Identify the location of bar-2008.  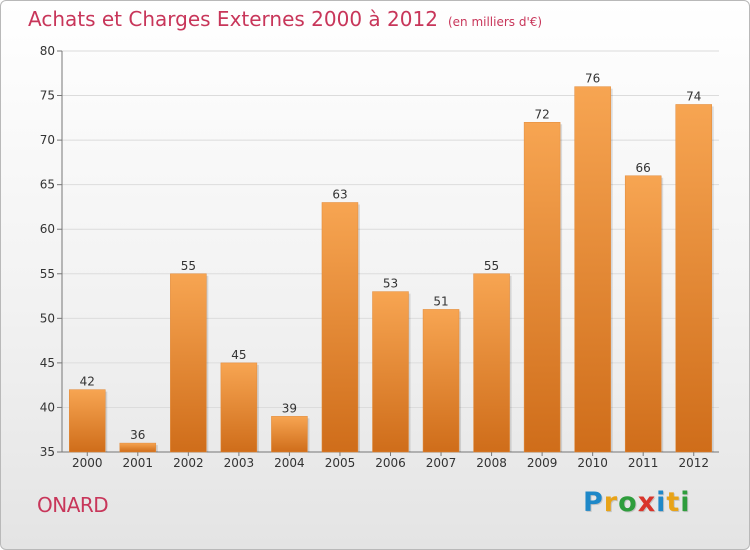
(491, 363).